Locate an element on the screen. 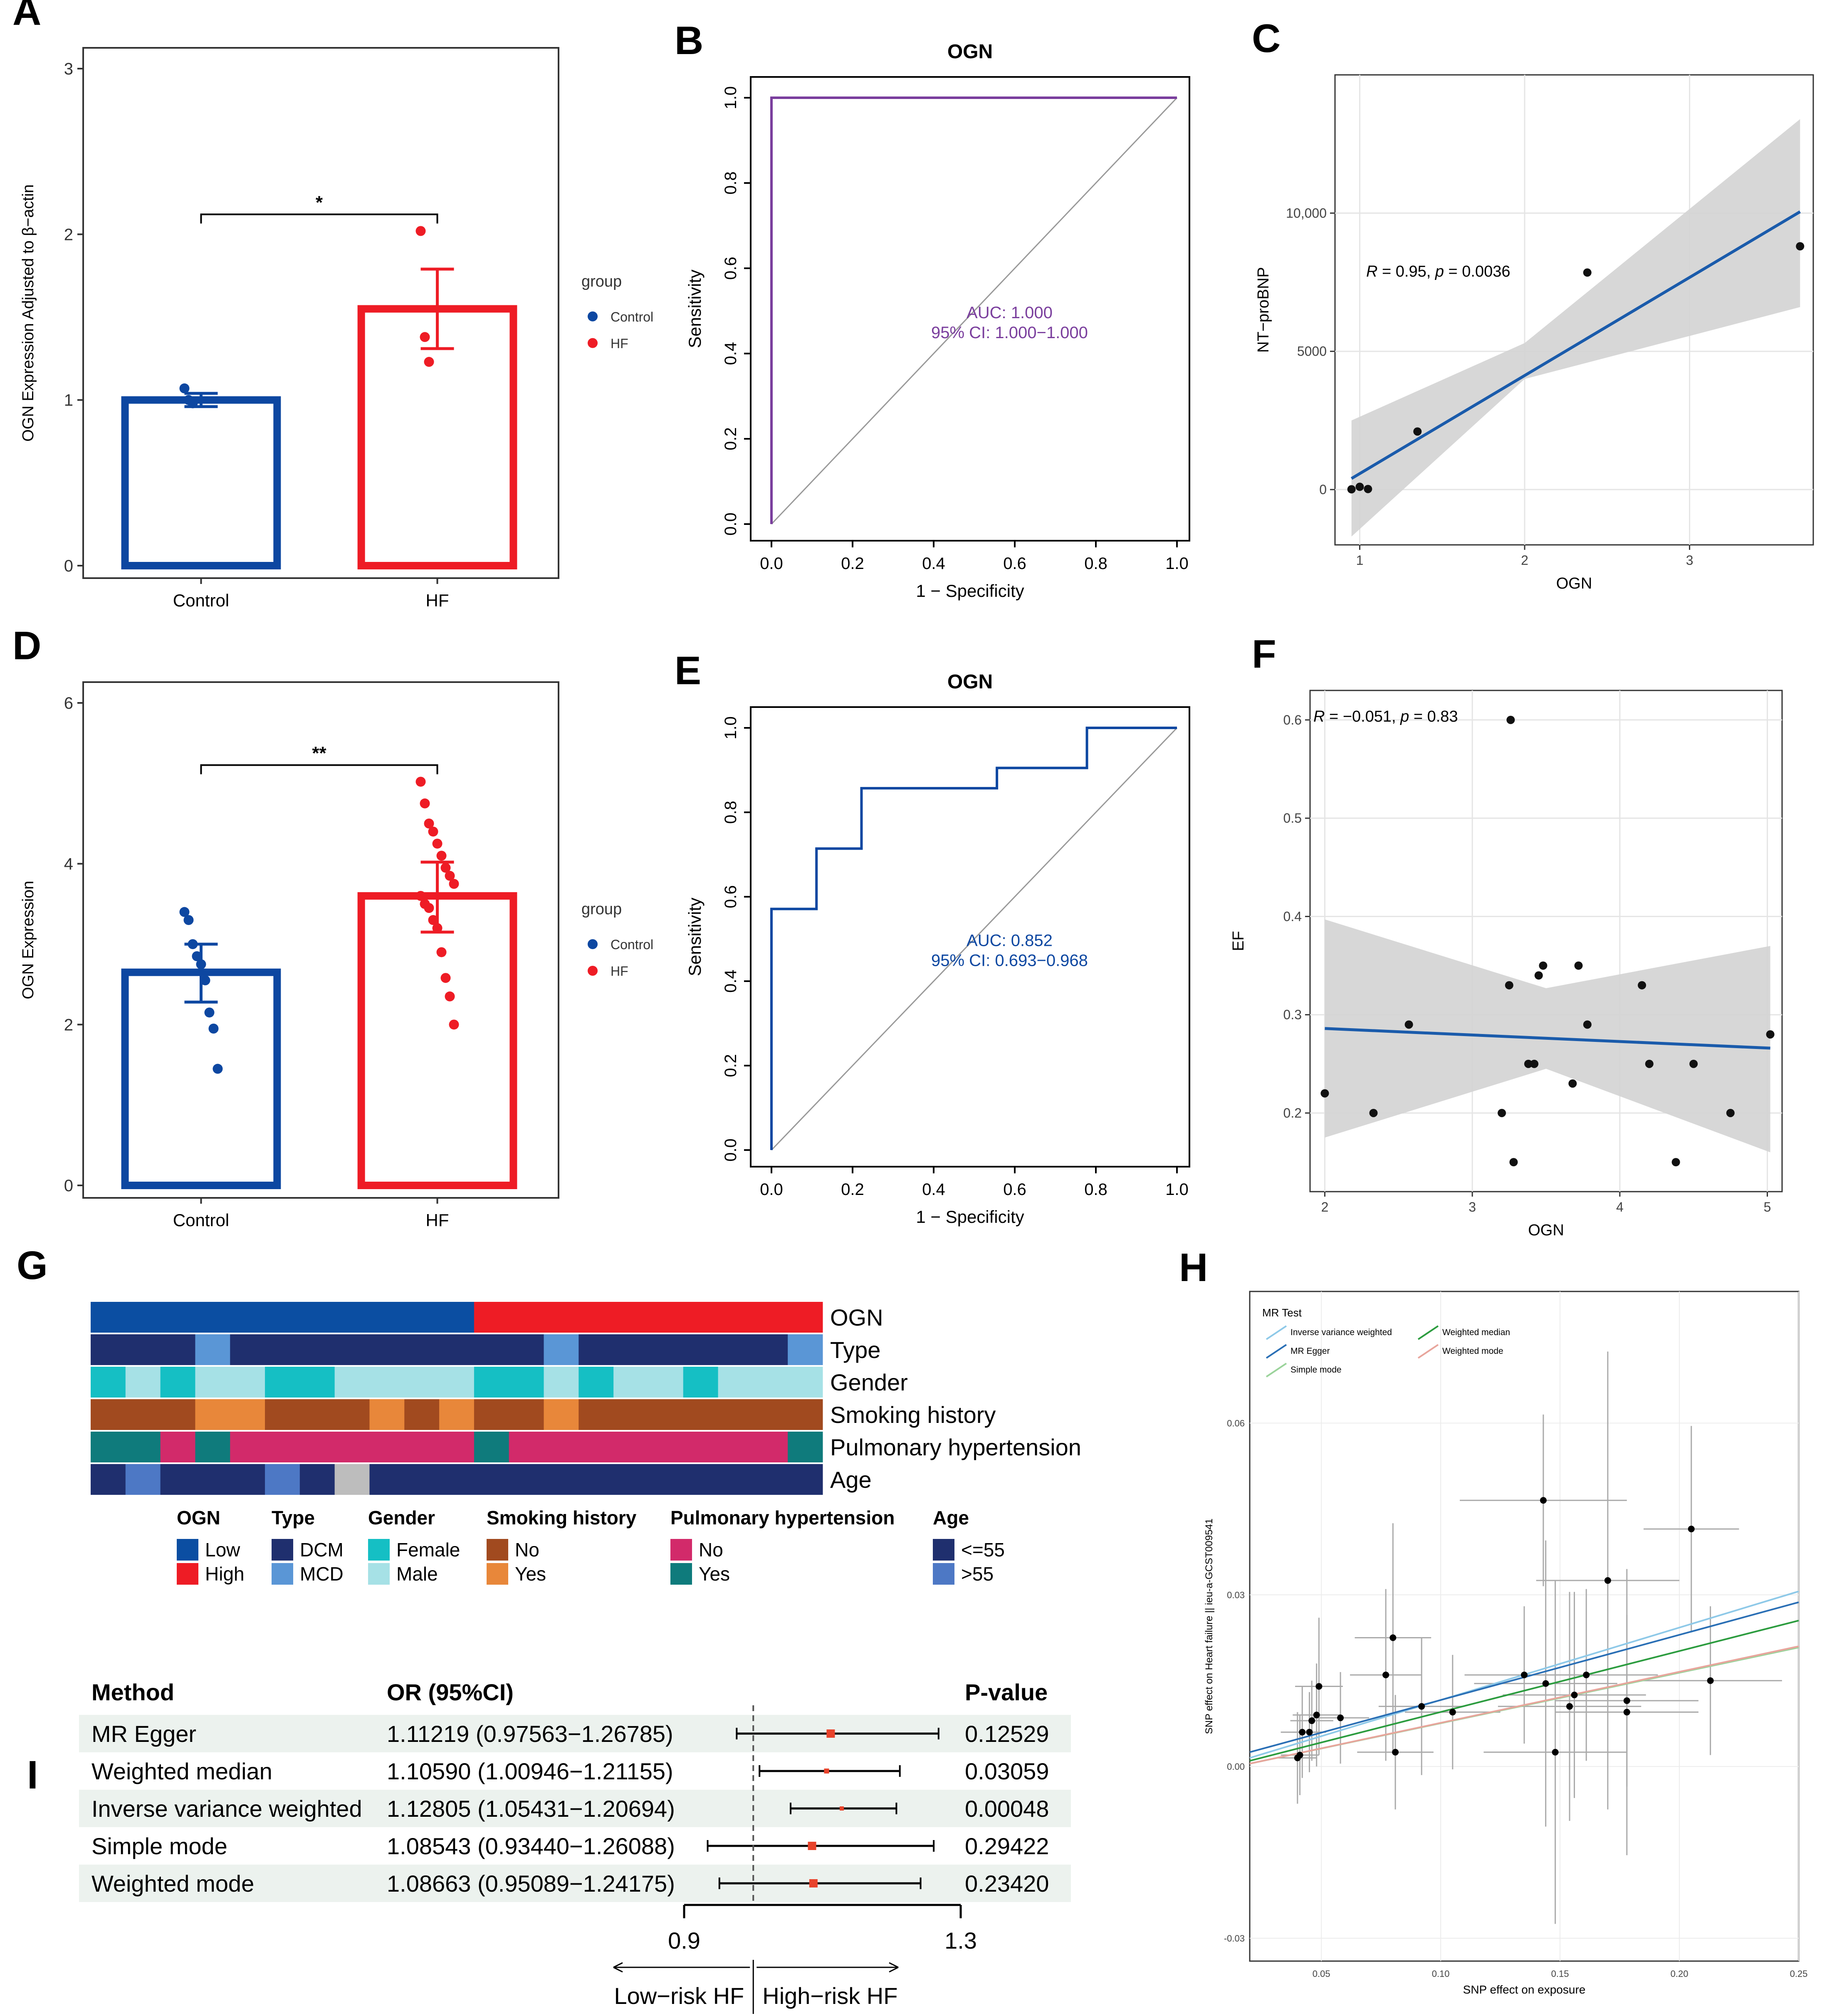  or-label: 1.10590 (1.00946−1.21155) is located at coordinates (530, 1771).